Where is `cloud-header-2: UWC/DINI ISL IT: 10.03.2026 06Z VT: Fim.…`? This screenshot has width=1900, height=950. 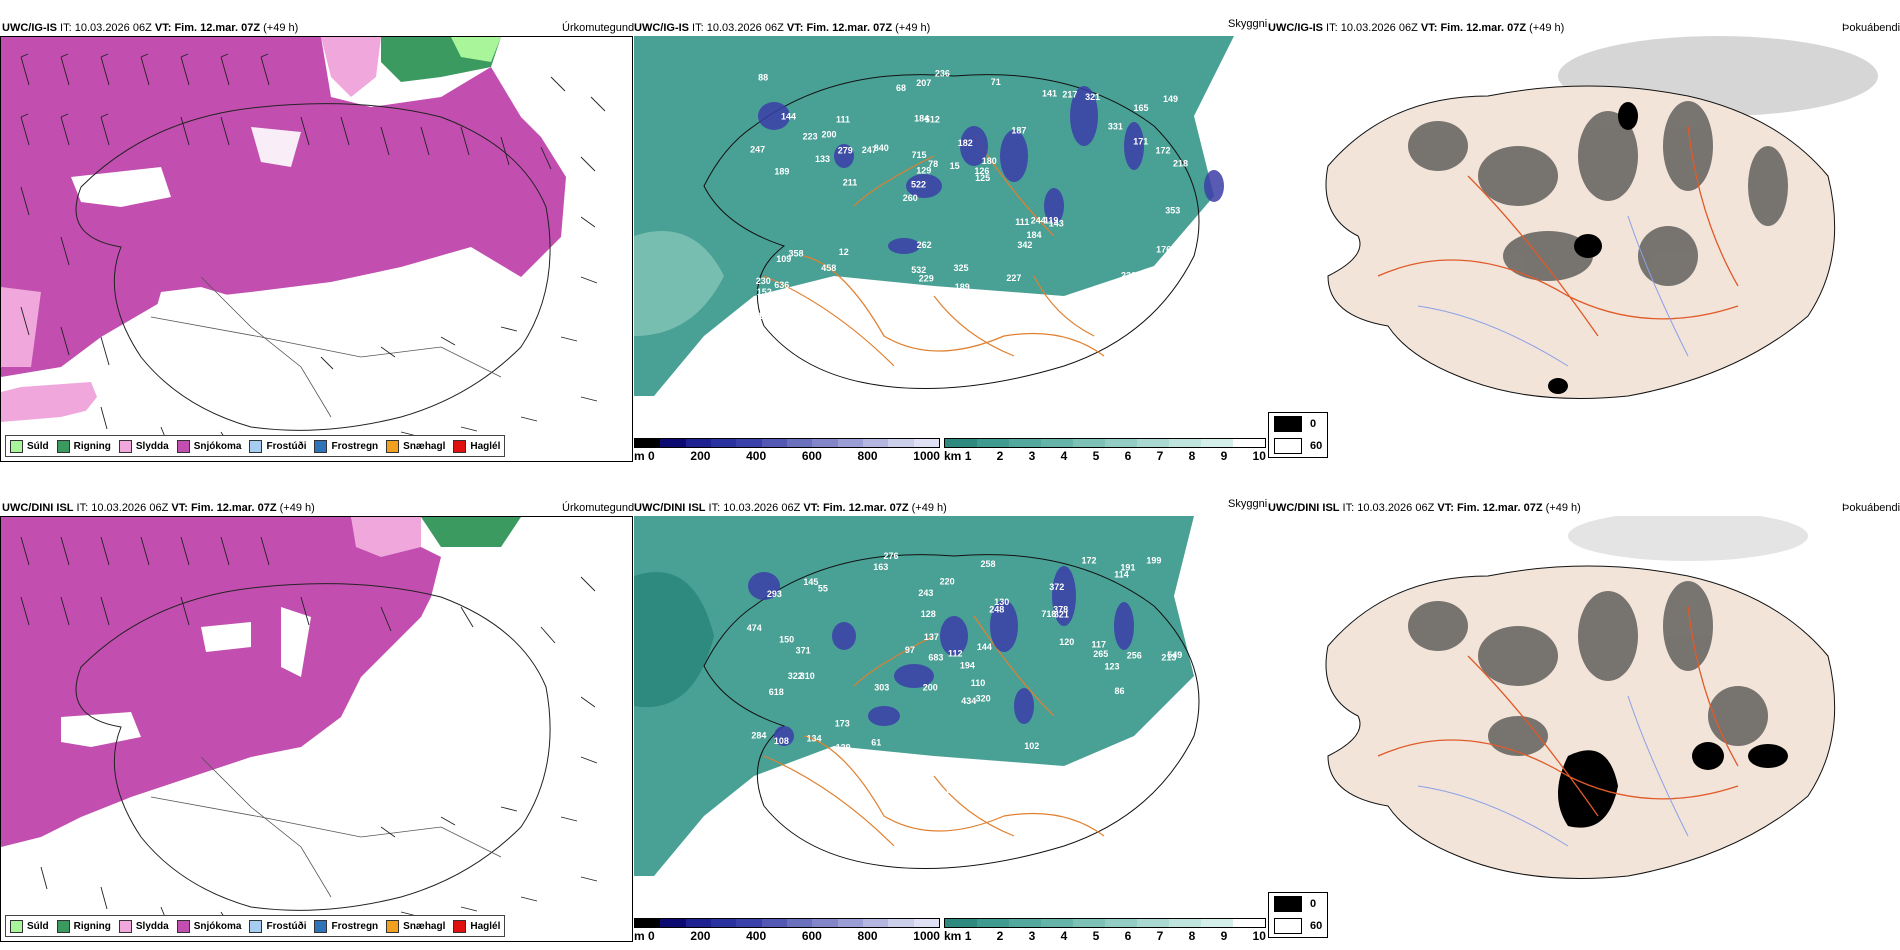
cloud-header-2: UWC/DINI ISL IT: 10.03.2026 06Z VT: Fim.… is located at coordinates (790, 508).